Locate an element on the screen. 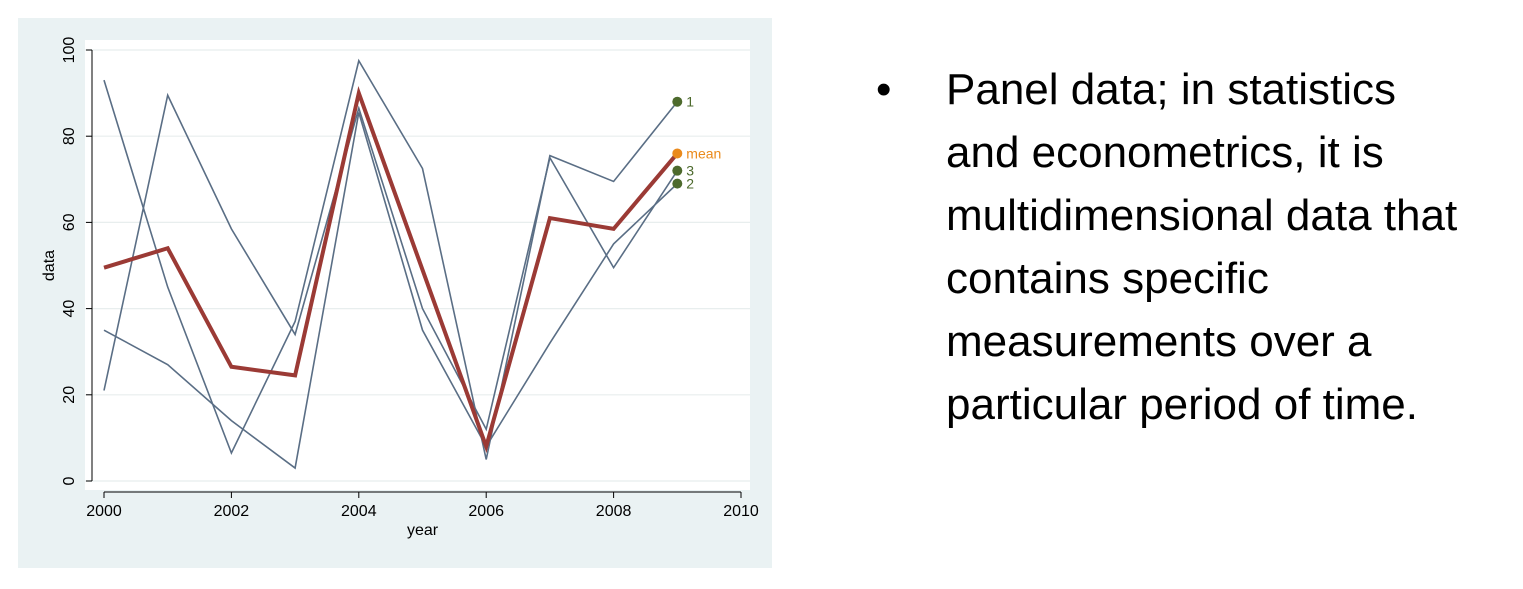 This screenshot has width=1523, height=589. end-label: mean is located at coordinates (703, 153).